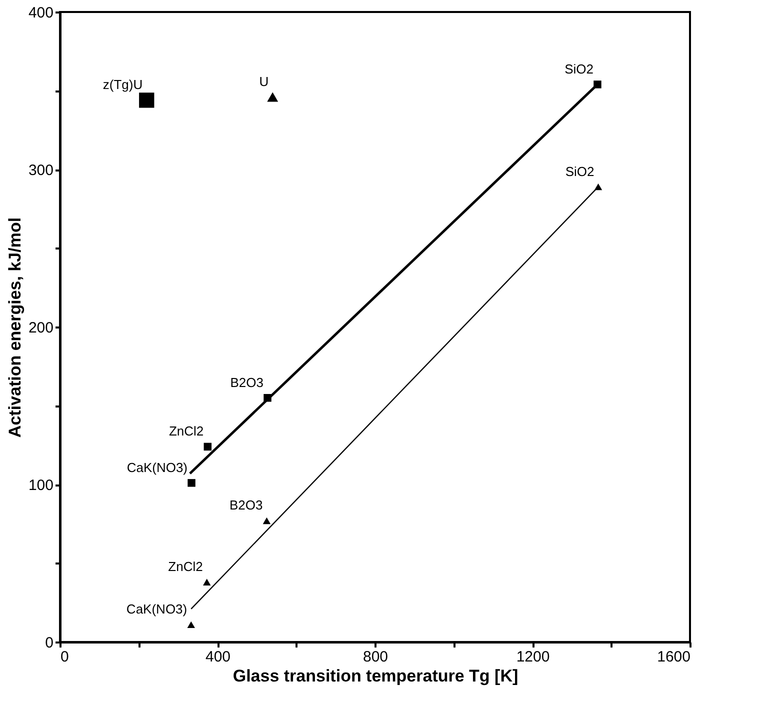 Image resolution: width=766 pixels, height=715 pixels. I want to click on y-tick-label: 100, so click(41, 485).